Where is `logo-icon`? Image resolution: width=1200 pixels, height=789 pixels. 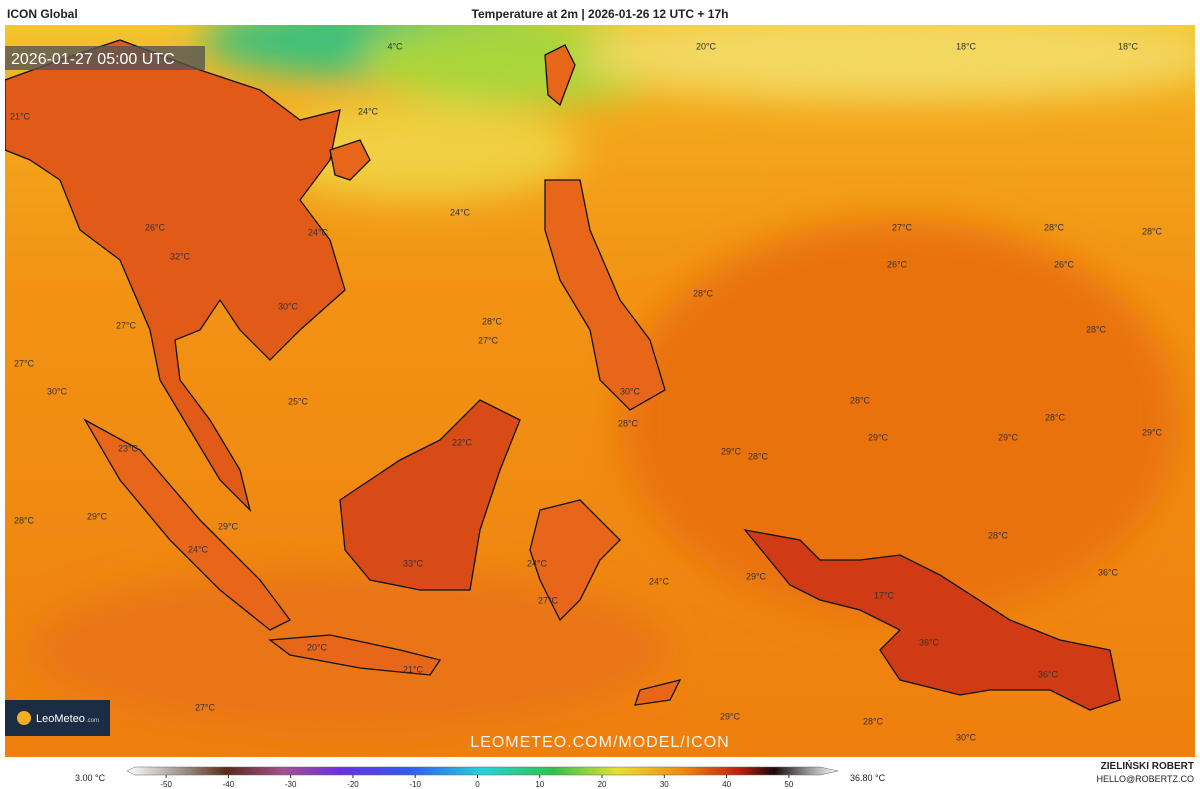
logo-icon is located at coordinates (24, 718).